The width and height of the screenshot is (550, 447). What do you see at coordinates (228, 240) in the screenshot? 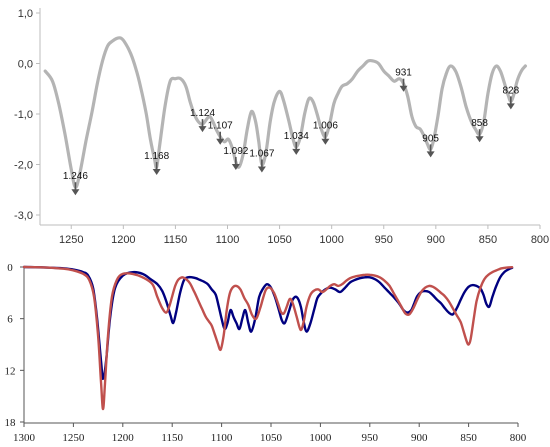
I see `top-x-tick-label: 1100` at bounding box center [228, 240].